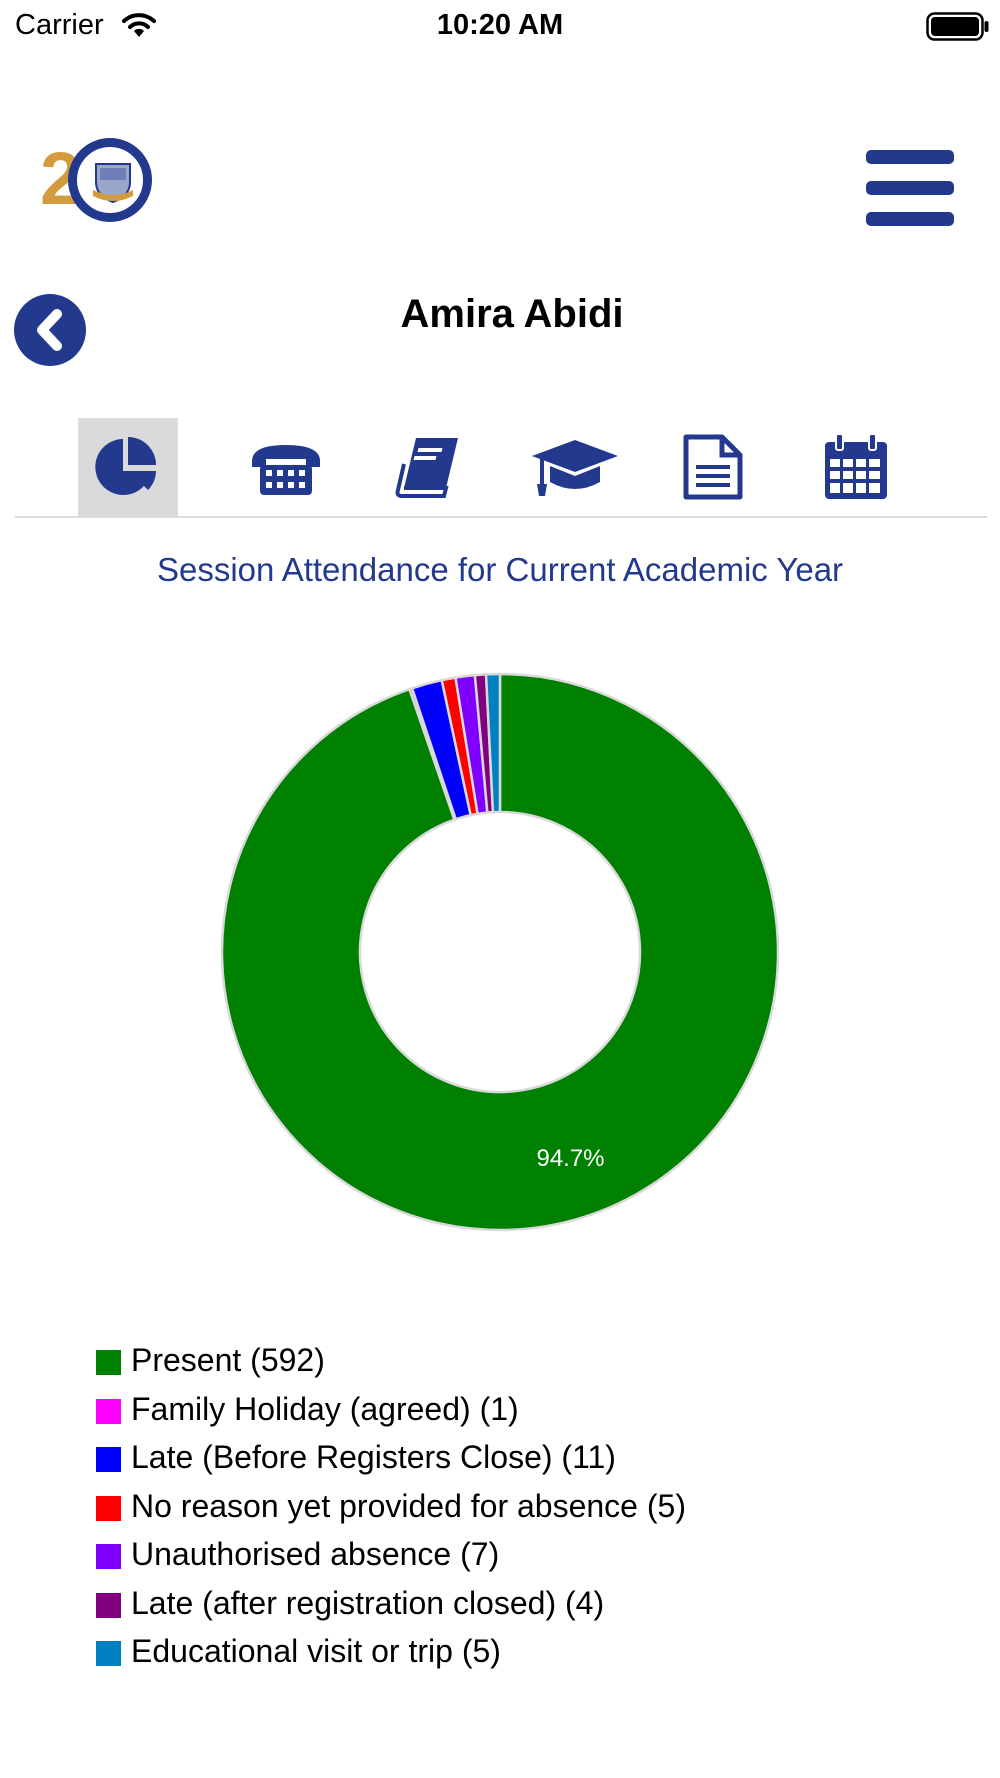 This screenshot has width=1000, height=1778. Describe the element at coordinates (512, 314) in the screenshot. I see `student-name: Amira Abidi` at that location.